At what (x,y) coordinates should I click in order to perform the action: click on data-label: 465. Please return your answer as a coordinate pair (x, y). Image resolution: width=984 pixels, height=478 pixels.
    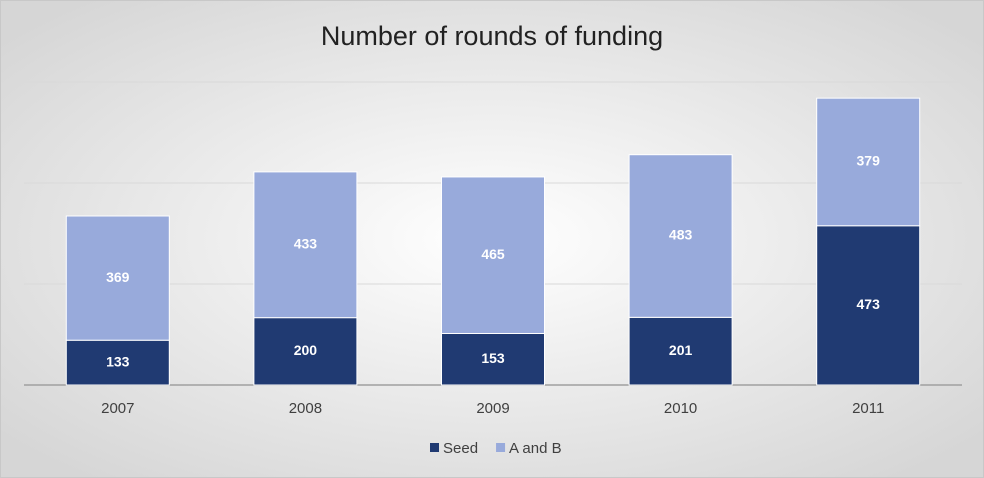
    Looking at the image, I should click on (493, 254).